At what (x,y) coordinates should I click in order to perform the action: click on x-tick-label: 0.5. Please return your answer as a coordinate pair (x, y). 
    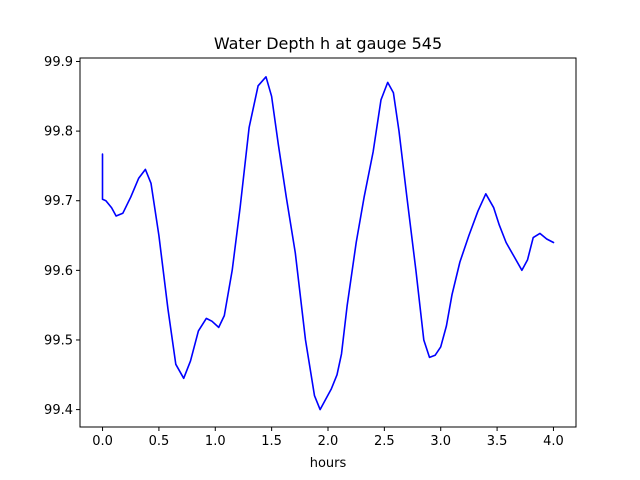
    Looking at the image, I should click on (159, 441).